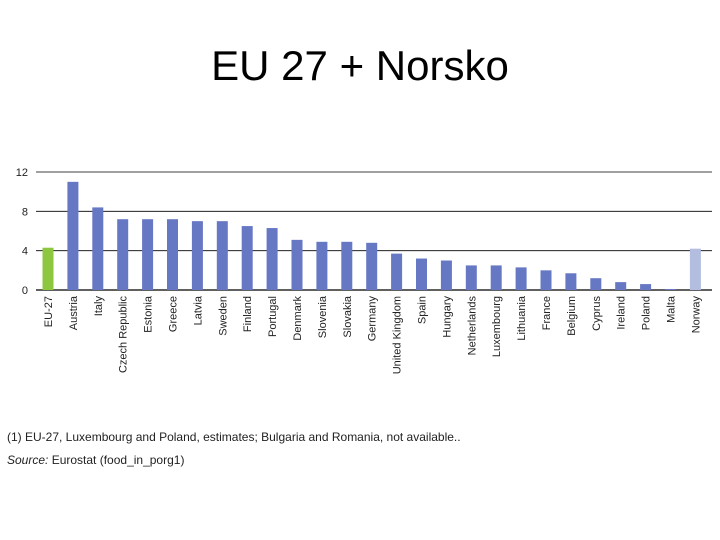 This screenshot has width=720, height=540. What do you see at coordinates (248, 314) in the screenshot?
I see `x-tick-label: Finland` at bounding box center [248, 314].